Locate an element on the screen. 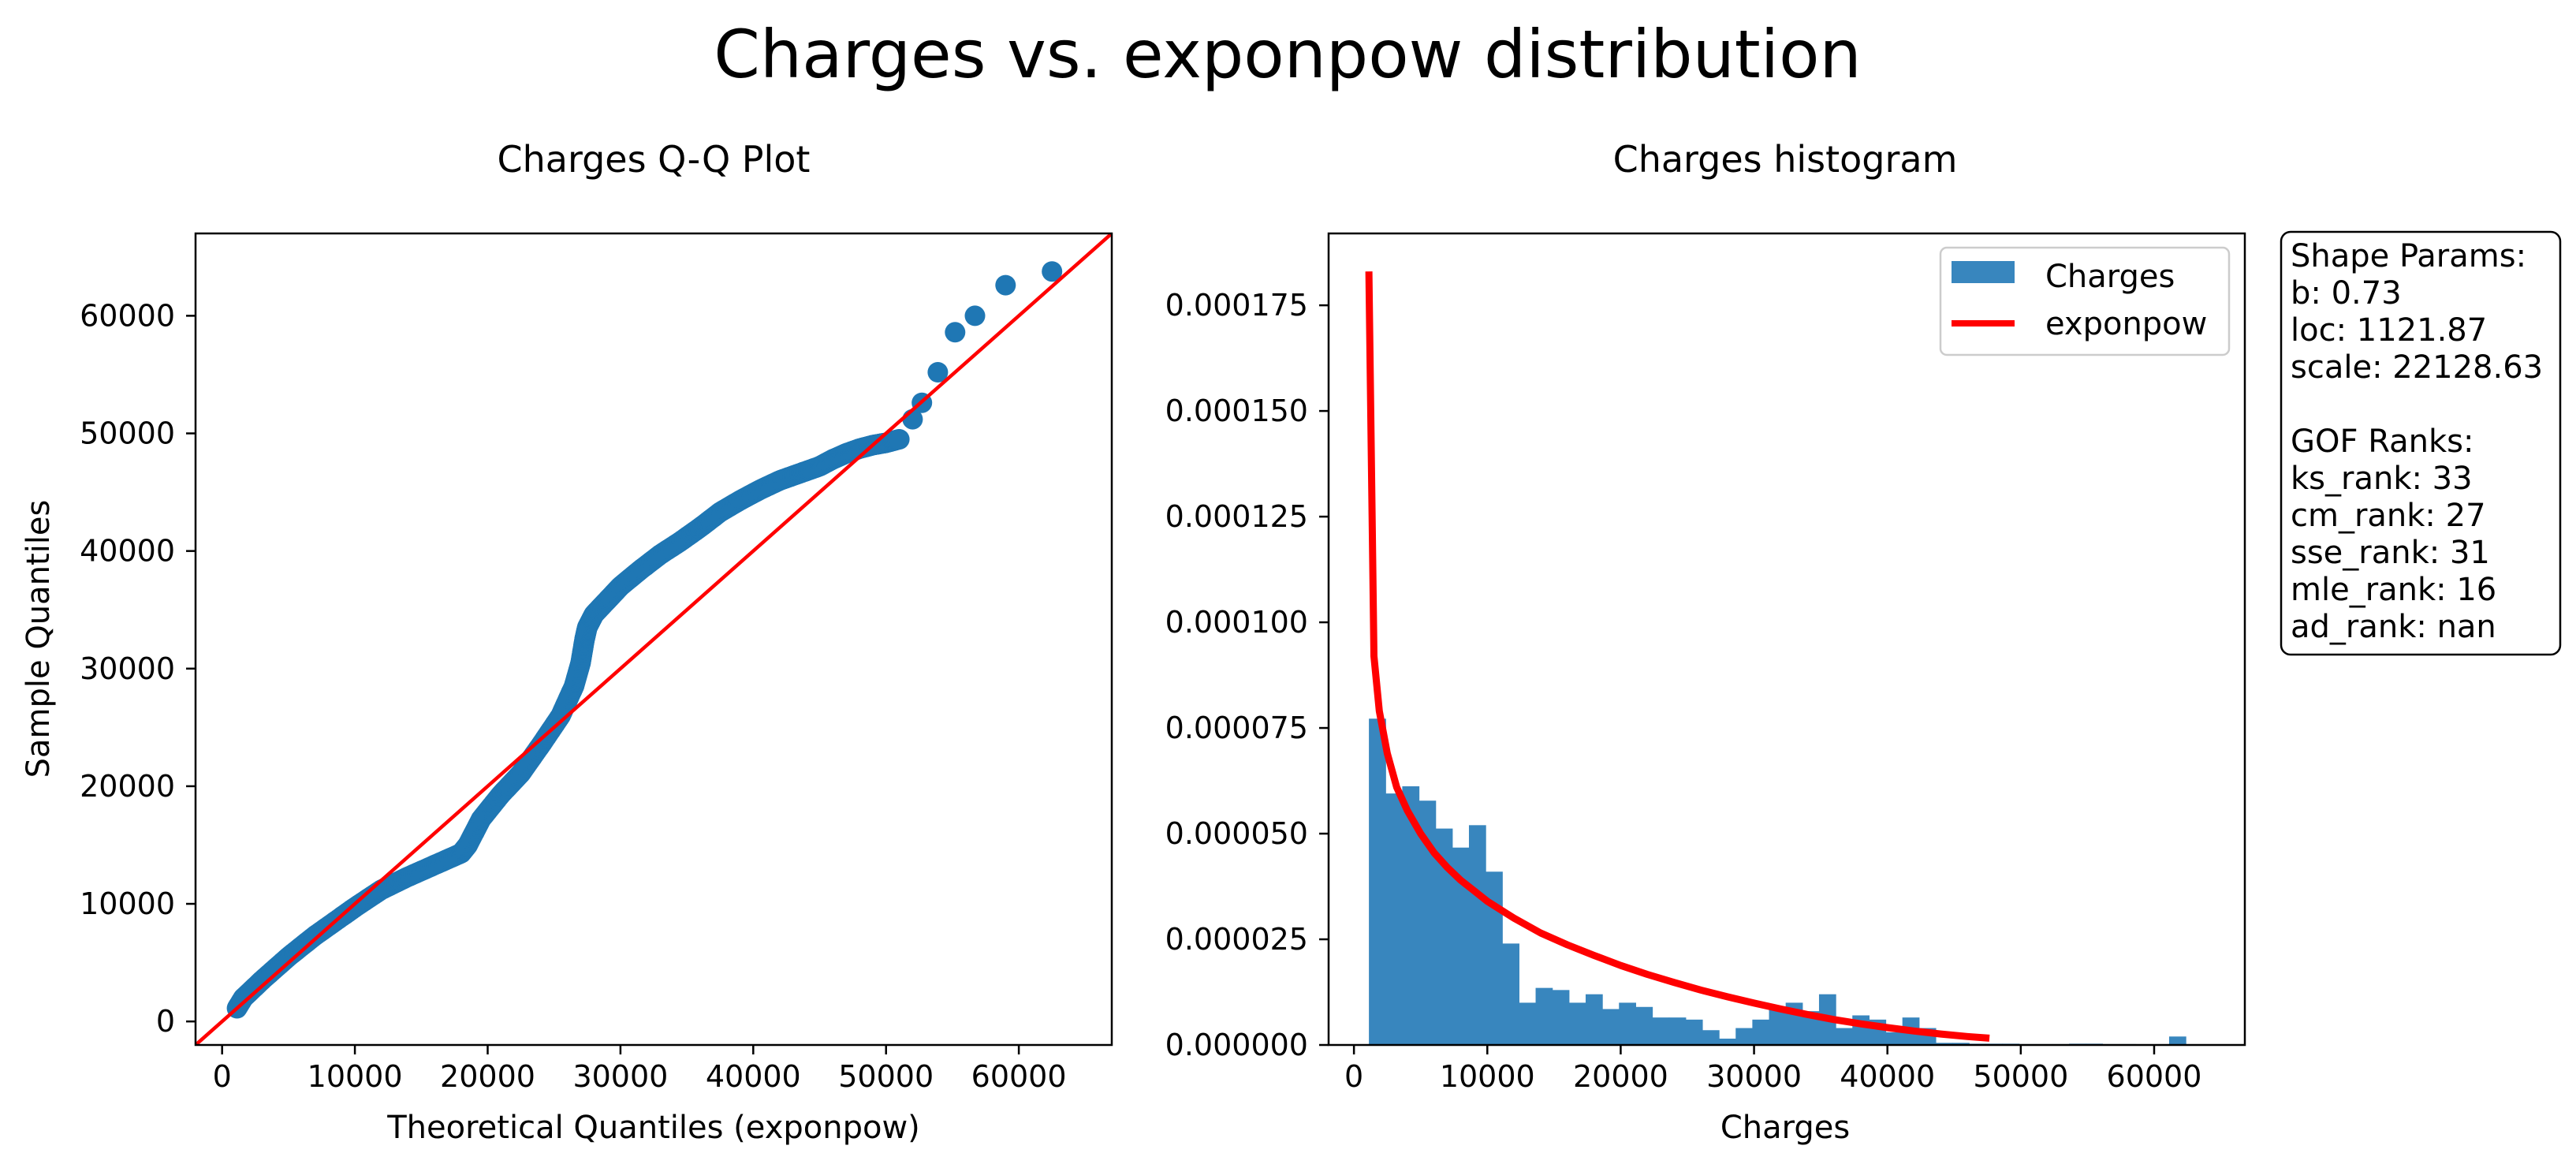  histogram-x-tick-label: 10000 is located at coordinates (1488, 1076).